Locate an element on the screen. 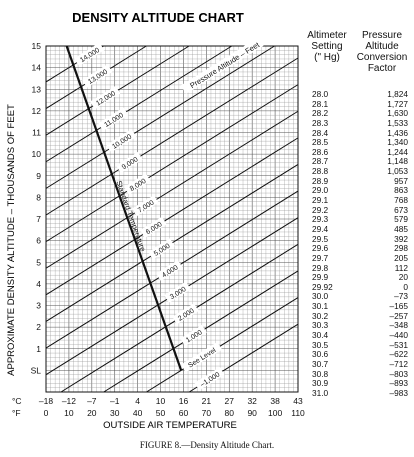  table-row: 30.1 –165 is located at coordinates (360, 306).